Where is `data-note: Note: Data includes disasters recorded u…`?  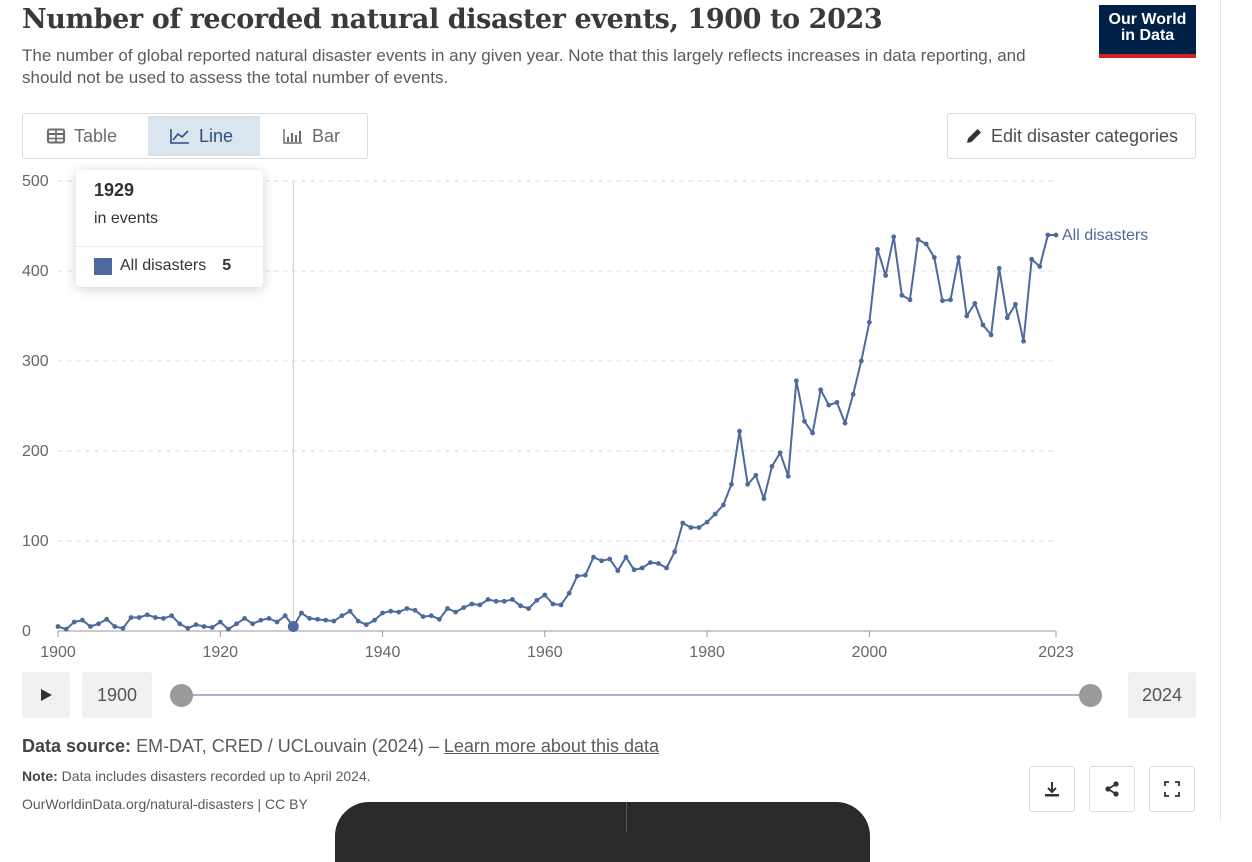 data-note: Note: Data includes disasters recorded u… is located at coordinates (196, 776).